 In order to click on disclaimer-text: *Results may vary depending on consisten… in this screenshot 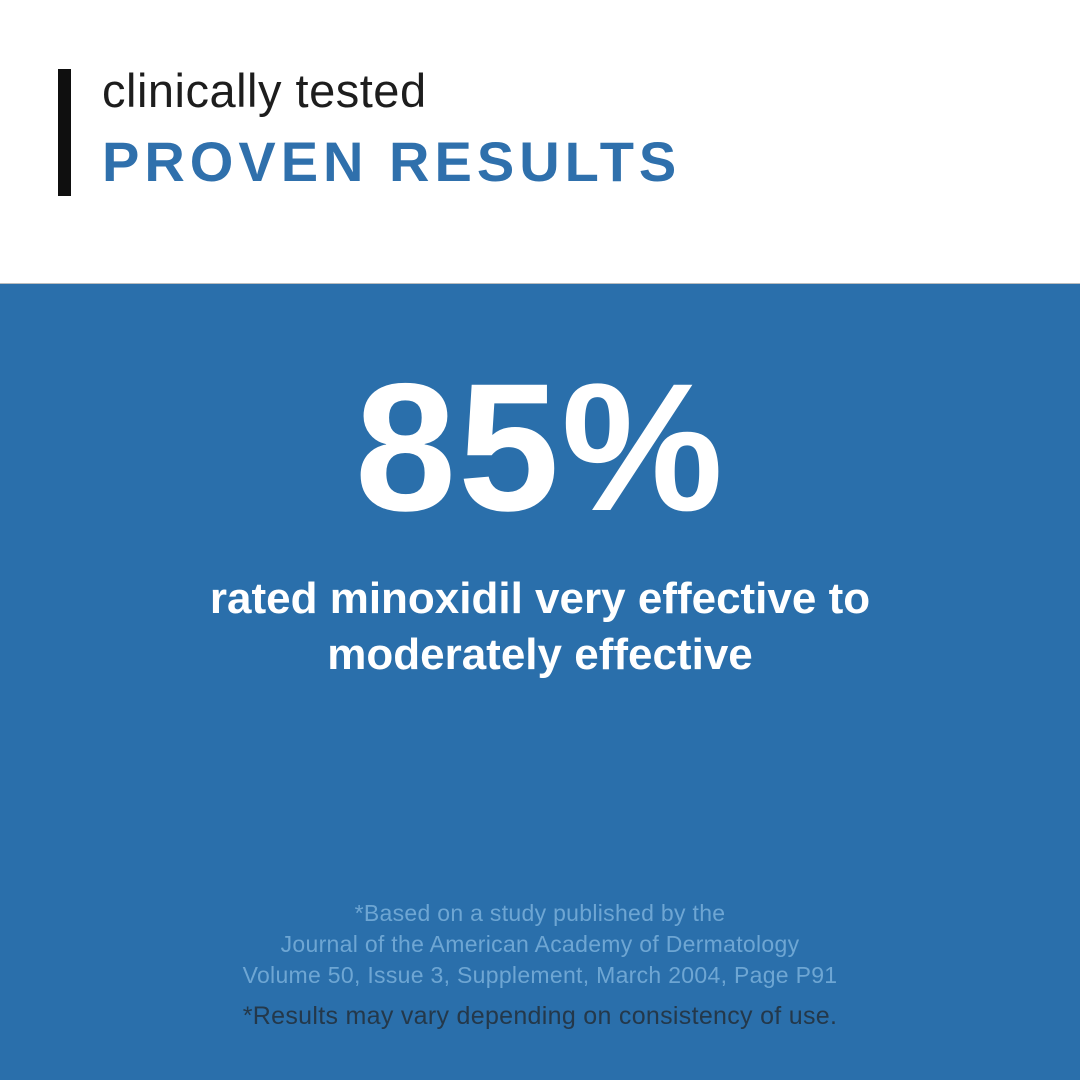, I will do `click(540, 1016)`.